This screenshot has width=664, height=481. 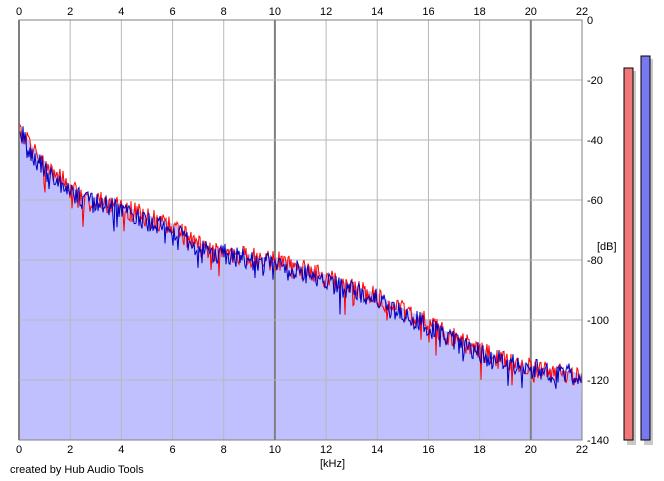 I want to click on x-tick-label-top: 18, so click(x=480, y=12).